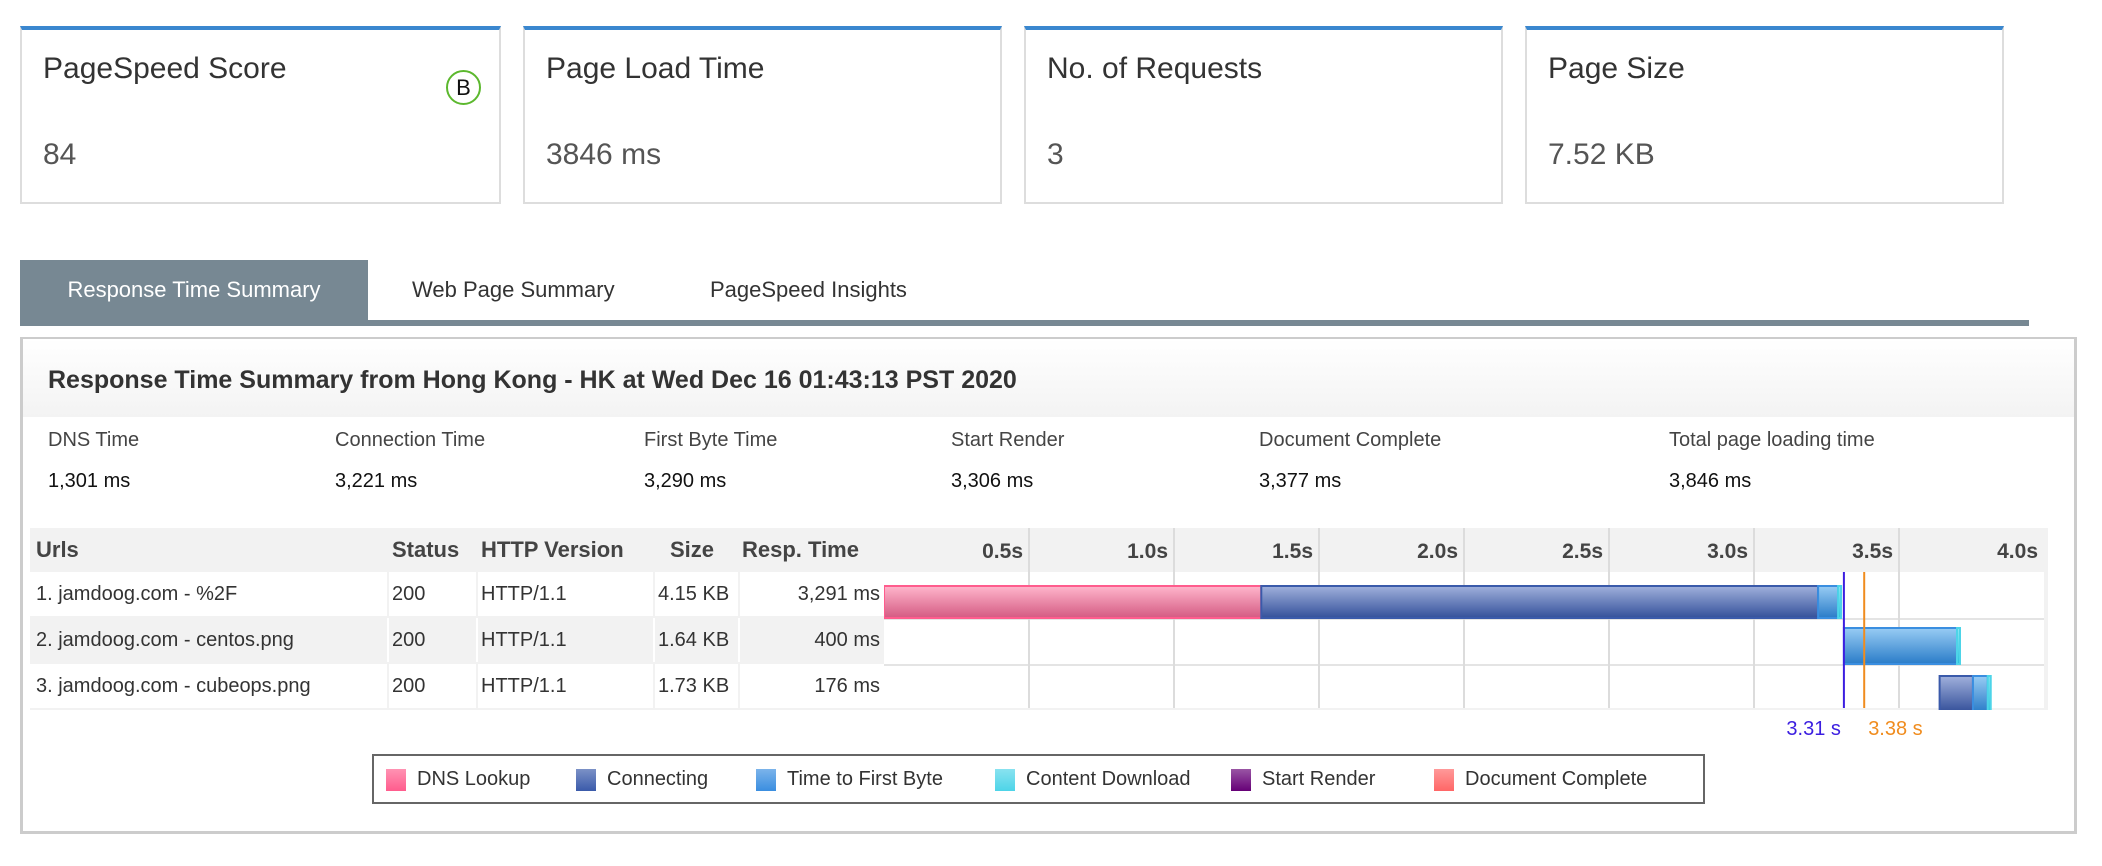  Describe the element at coordinates (410, 461) in the screenshot. I see `metric-connection-time: Connection Time 3,221 ms` at that location.